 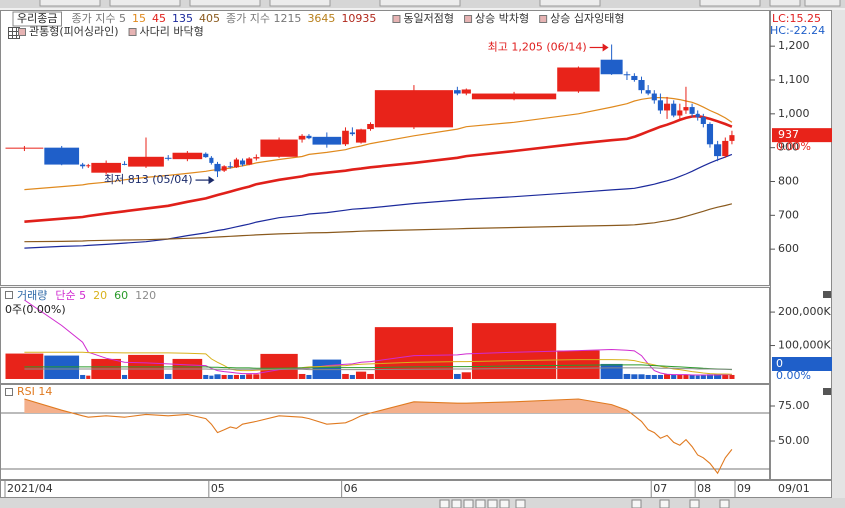 What do you see at coordinates (34, 391) in the screenshot?
I see `rsi-title: RSI 14` at bounding box center [34, 391].